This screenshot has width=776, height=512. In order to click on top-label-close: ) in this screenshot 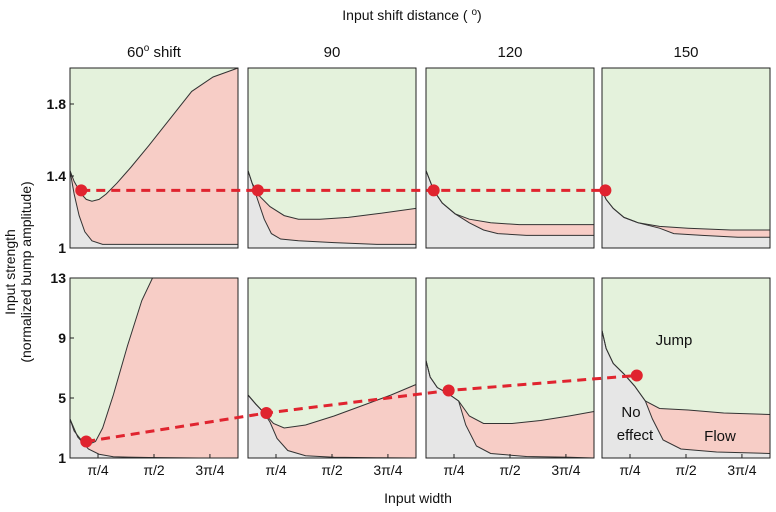, I will do `click(479, 15)`.